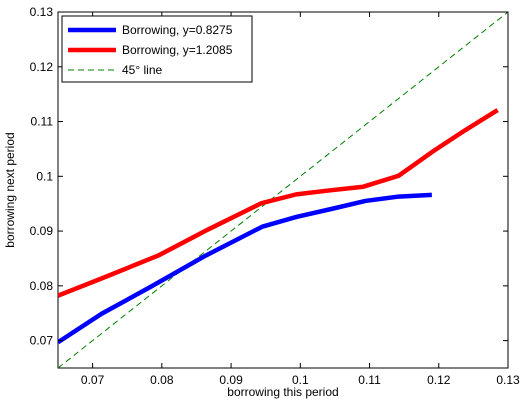 Image resolution: width=522 pixels, height=400 pixels. I want to click on legend-label-0: Borrowing, y=0.8275, so click(177, 30).